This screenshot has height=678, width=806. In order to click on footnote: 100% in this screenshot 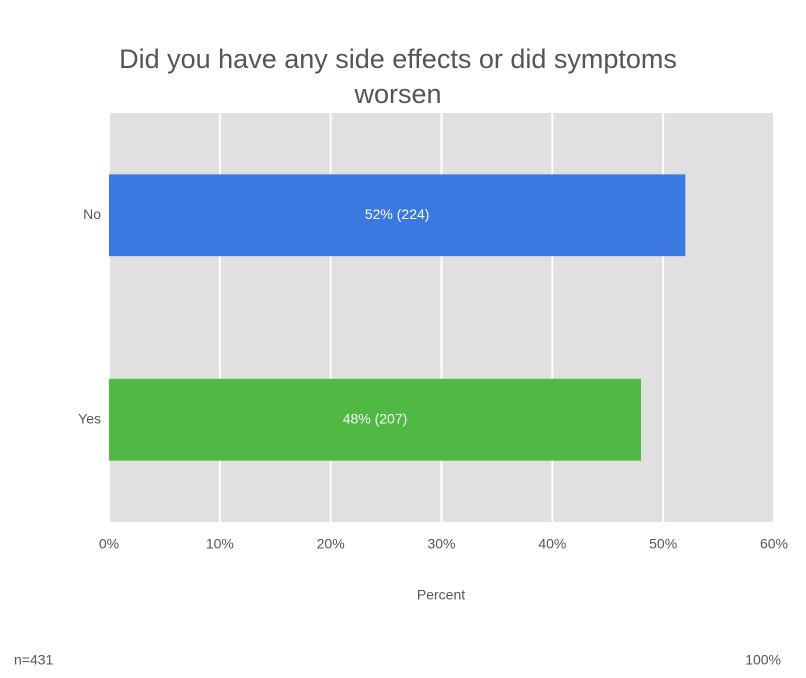, I will do `click(763, 660)`.